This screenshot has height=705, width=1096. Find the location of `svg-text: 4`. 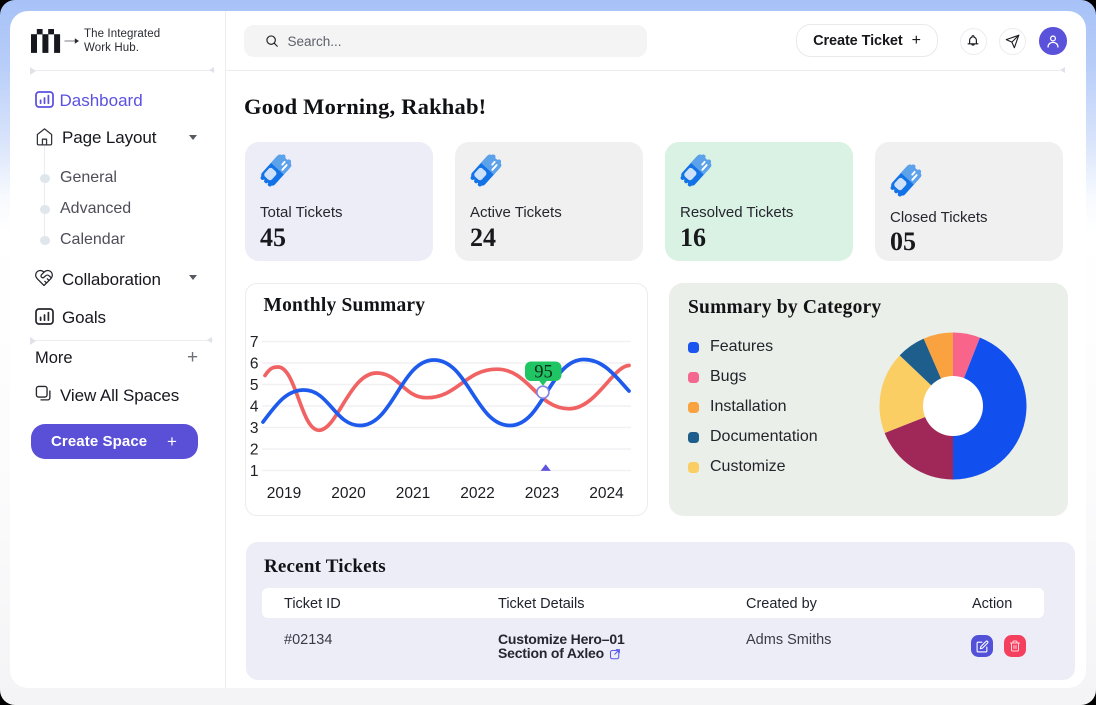

svg-text: 4 is located at coordinates (254, 407).